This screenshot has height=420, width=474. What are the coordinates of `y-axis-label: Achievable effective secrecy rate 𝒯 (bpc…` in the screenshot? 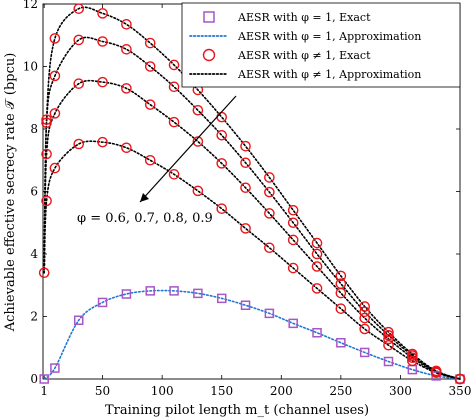 It's located at (10, 193).